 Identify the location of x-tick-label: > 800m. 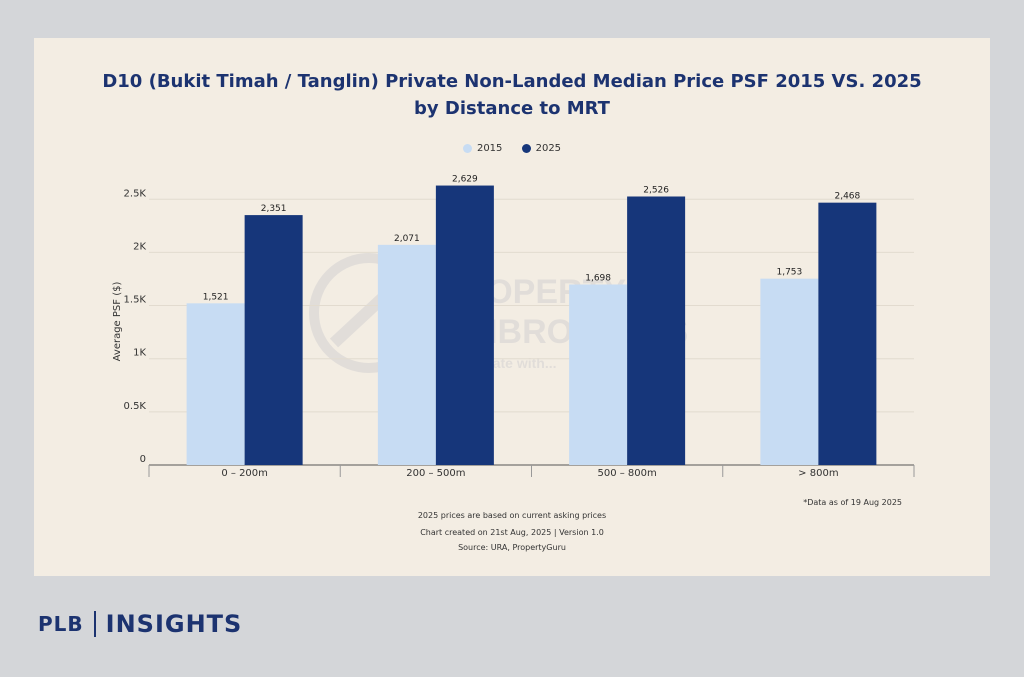
(818, 473).